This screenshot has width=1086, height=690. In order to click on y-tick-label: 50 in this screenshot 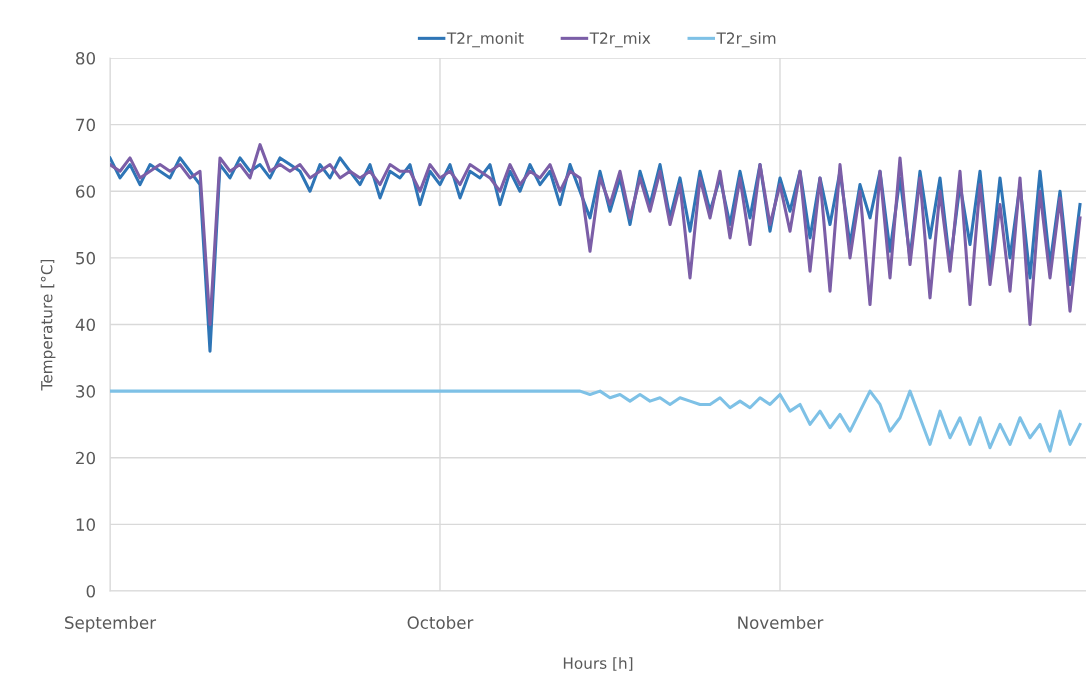, I will do `click(85, 258)`.